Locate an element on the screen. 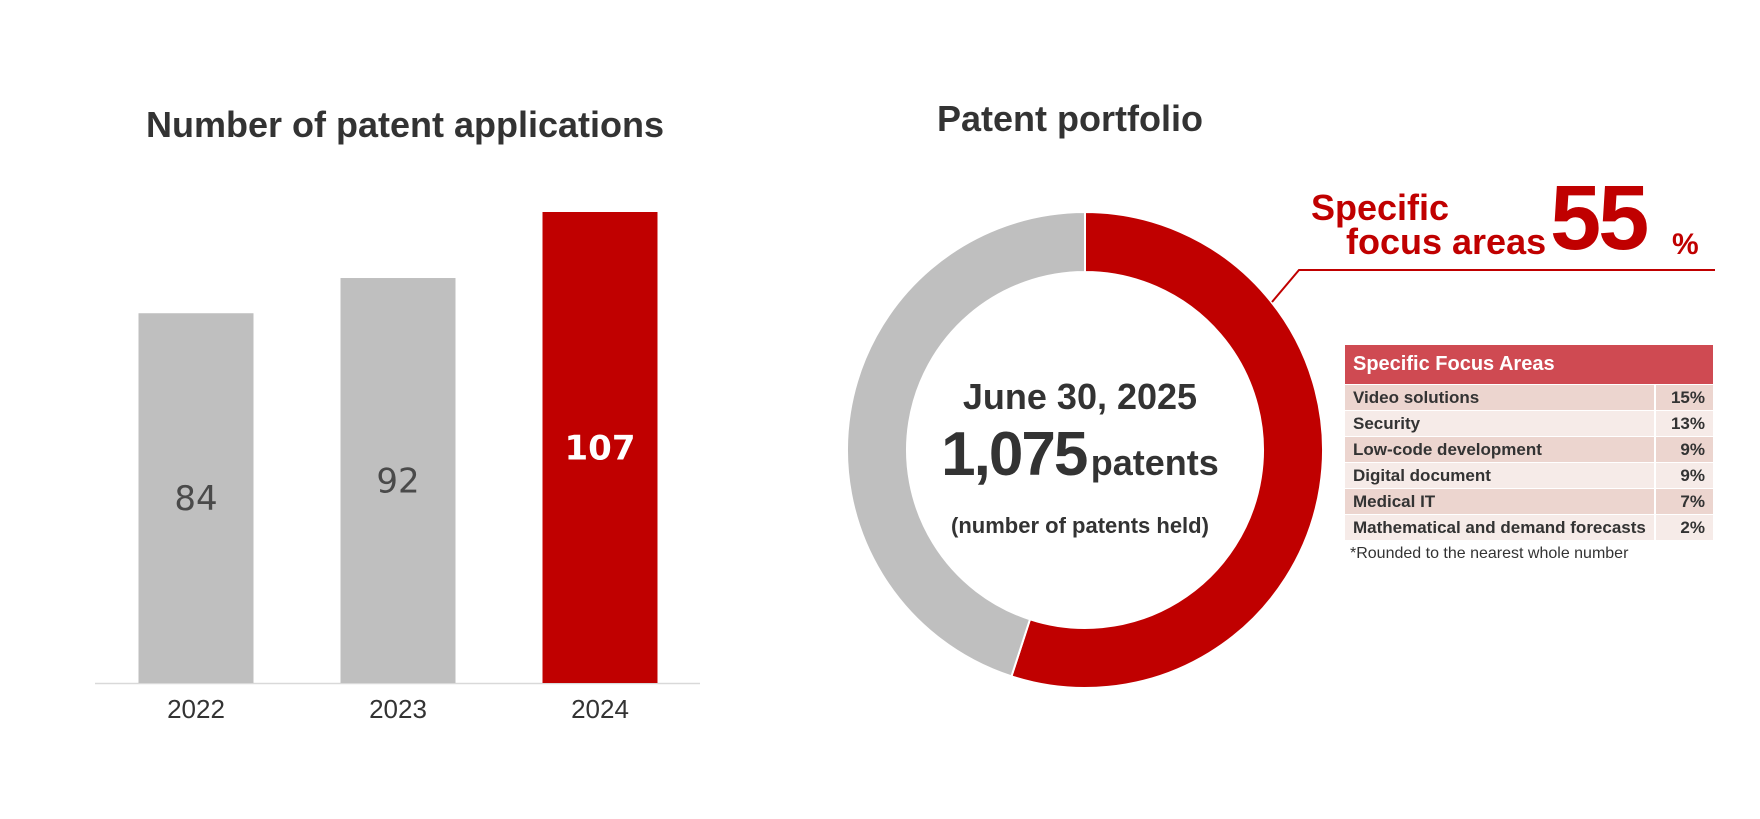  portfolio-date: June 30, 2025 is located at coordinates (1080, 396).